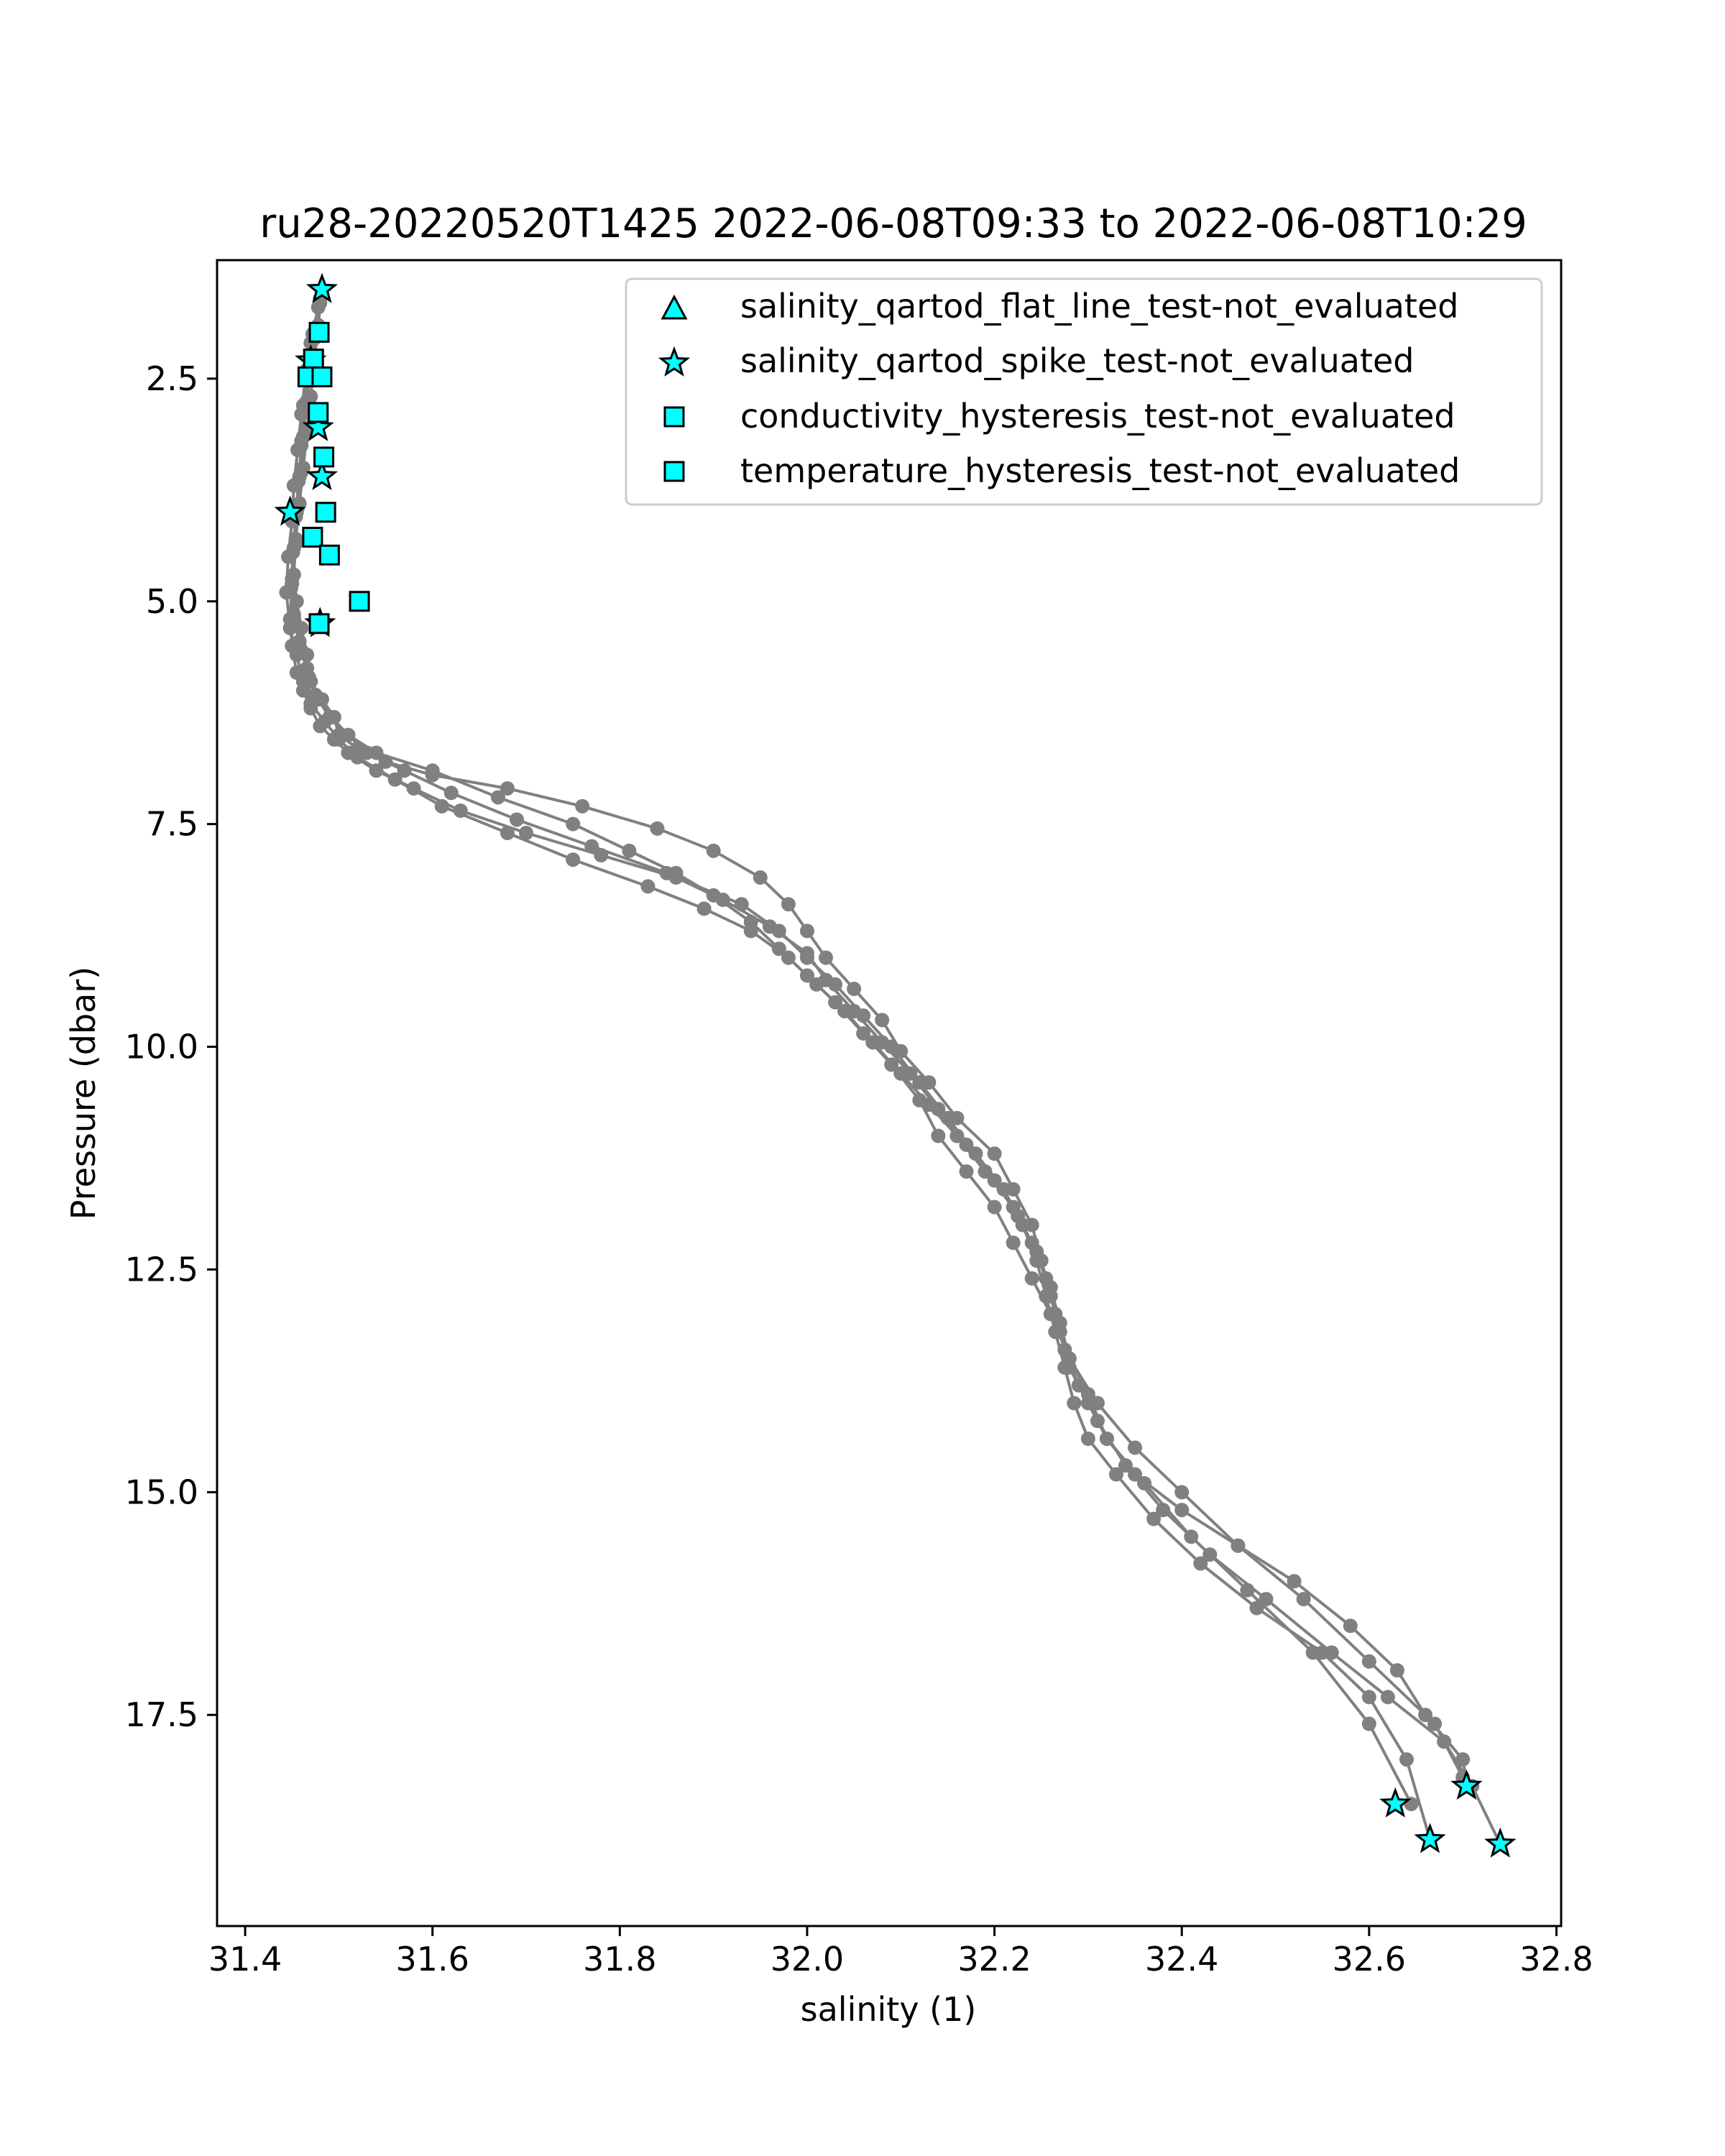 The width and height of the screenshot is (1725, 2156). Describe the element at coordinates (674, 307) in the screenshot. I see `legend-triangle-marker` at that location.